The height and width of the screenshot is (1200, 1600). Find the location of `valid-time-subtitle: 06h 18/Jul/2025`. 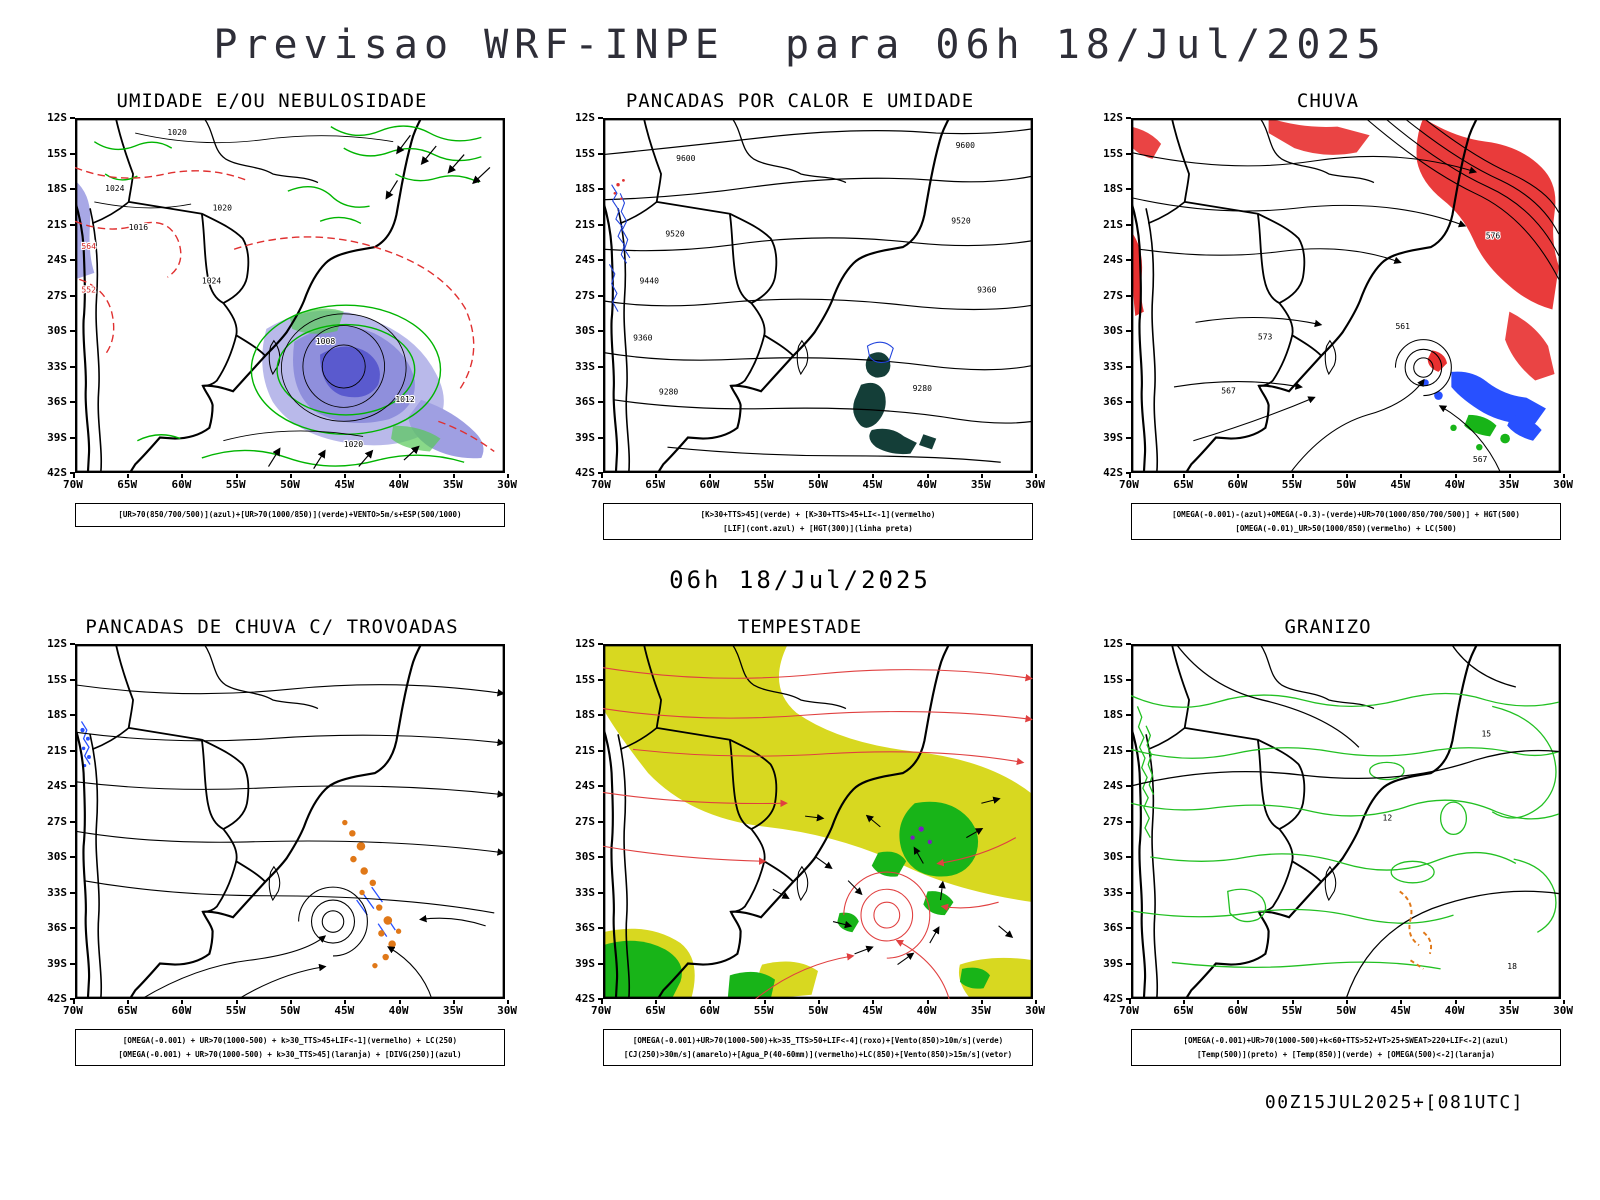

valid-time-subtitle: 06h 18/Jul/2025 is located at coordinates (800, 580).